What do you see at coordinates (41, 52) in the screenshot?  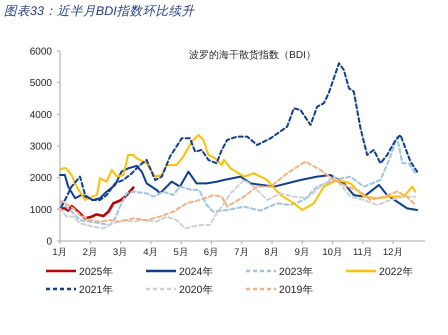 I see `y-tick-label: 6000` at bounding box center [41, 52].